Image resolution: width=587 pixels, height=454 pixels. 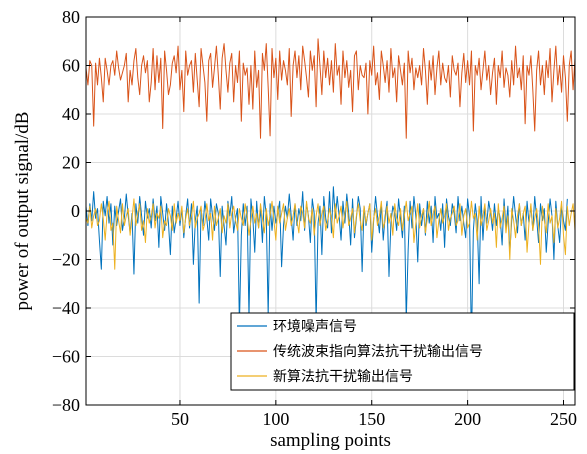 What do you see at coordinates (71, 17) in the screenshot?
I see `y-tick-label: 80` at bounding box center [71, 17].